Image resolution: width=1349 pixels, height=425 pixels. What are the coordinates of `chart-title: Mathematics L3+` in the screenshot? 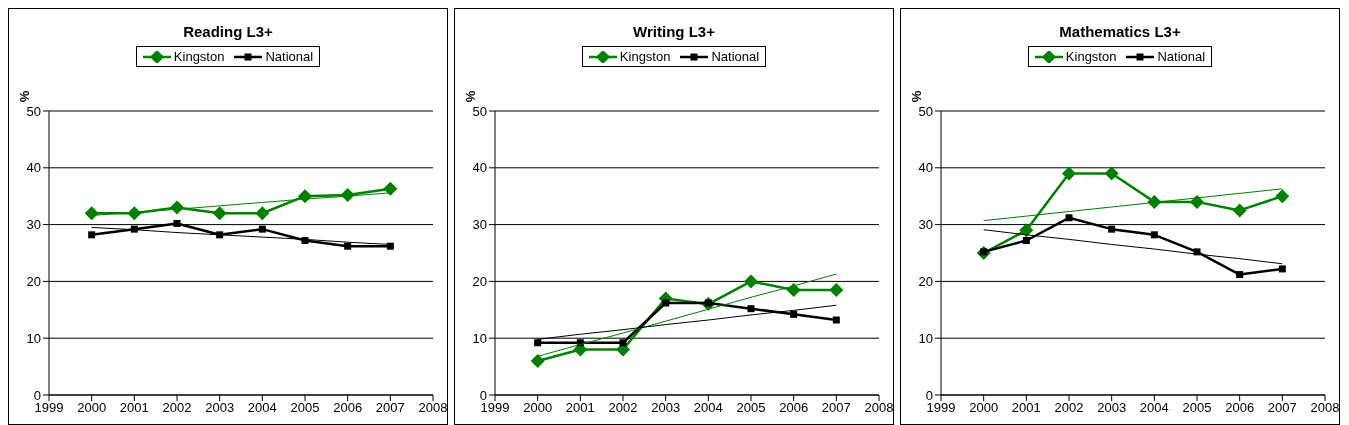 It's located at (1120, 31).